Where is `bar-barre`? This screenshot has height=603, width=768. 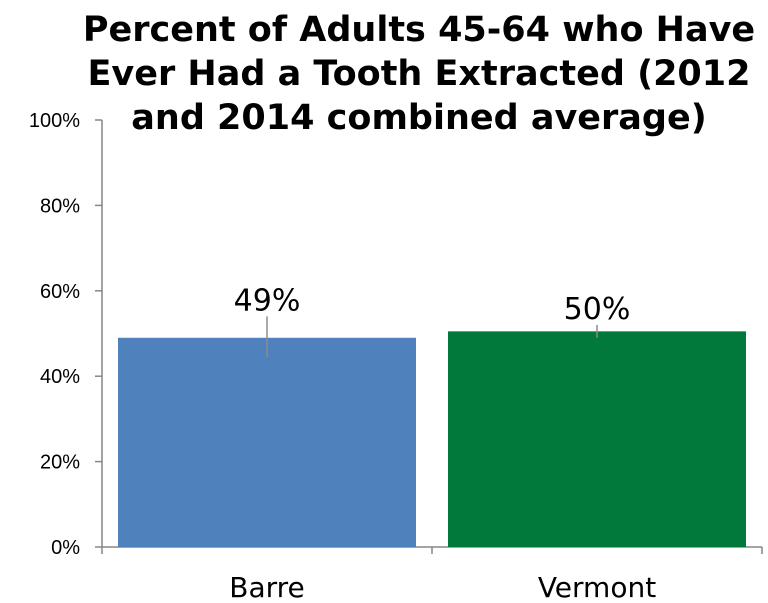
bar-barre is located at coordinates (267, 442).